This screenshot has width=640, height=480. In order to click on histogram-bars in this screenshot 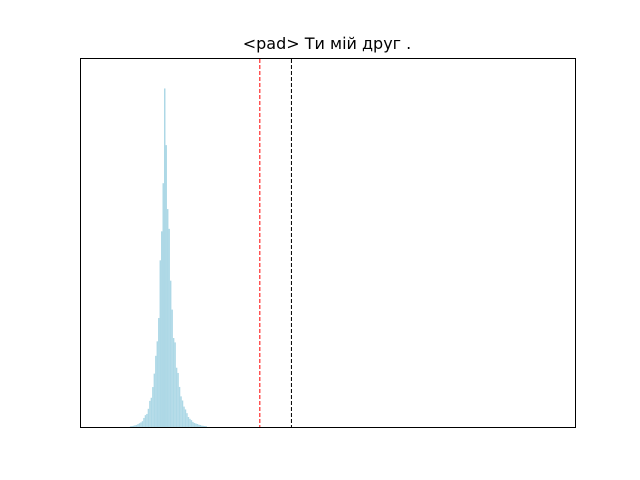, I will do `click(168, 257)`.